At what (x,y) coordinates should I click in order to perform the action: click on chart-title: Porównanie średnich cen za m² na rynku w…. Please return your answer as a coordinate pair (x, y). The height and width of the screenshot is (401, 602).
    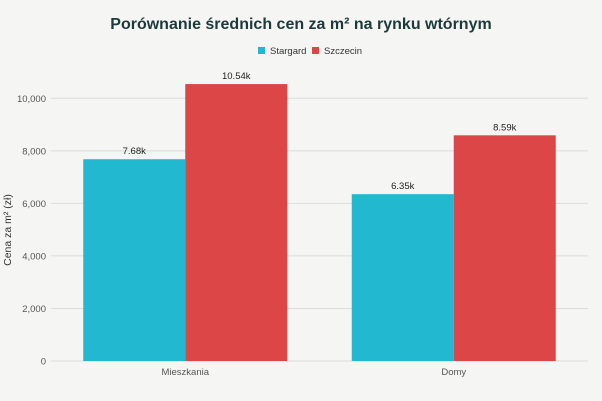
    Looking at the image, I should click on (300, 24).